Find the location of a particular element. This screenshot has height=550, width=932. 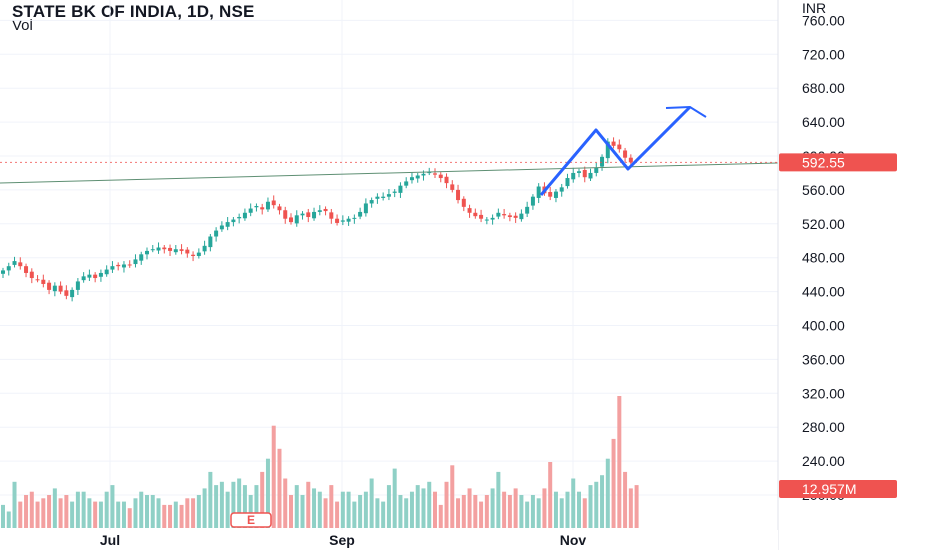

last-price-tag is located at coordinates (838, 162).